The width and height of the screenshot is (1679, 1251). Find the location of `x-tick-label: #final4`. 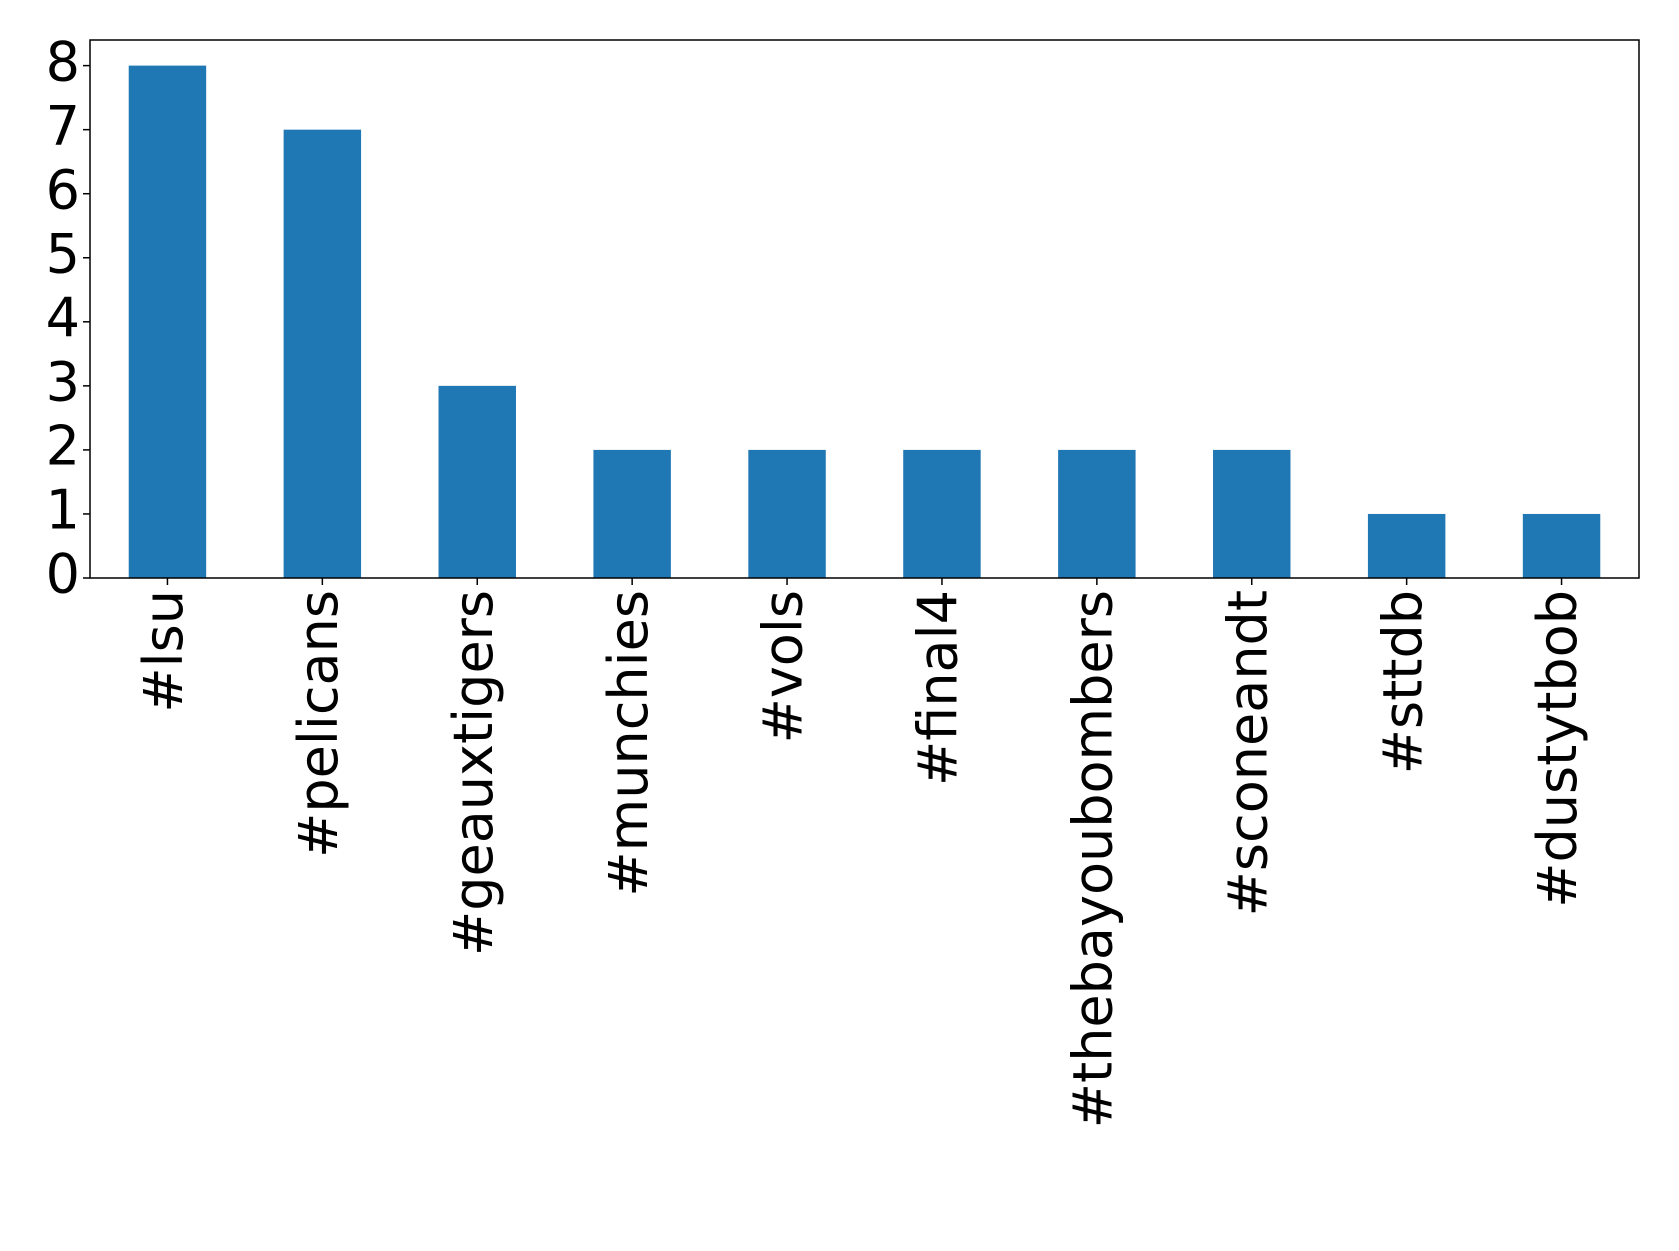

x-tick-label: #final4 is located at coordinates (938, 688).